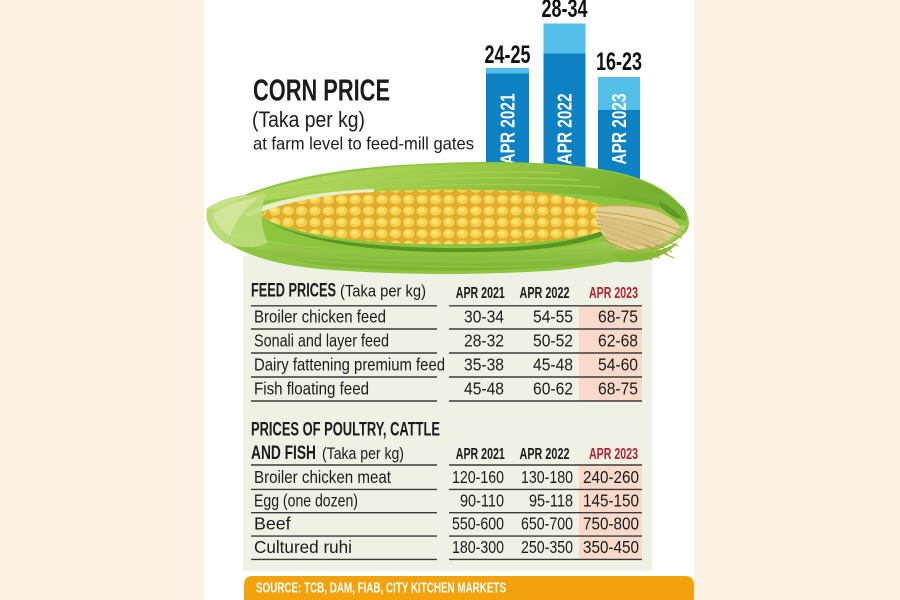  Describe the element at coordinates (482, 500) in the screenshot. I see `svg-text: 90-110` at that location.